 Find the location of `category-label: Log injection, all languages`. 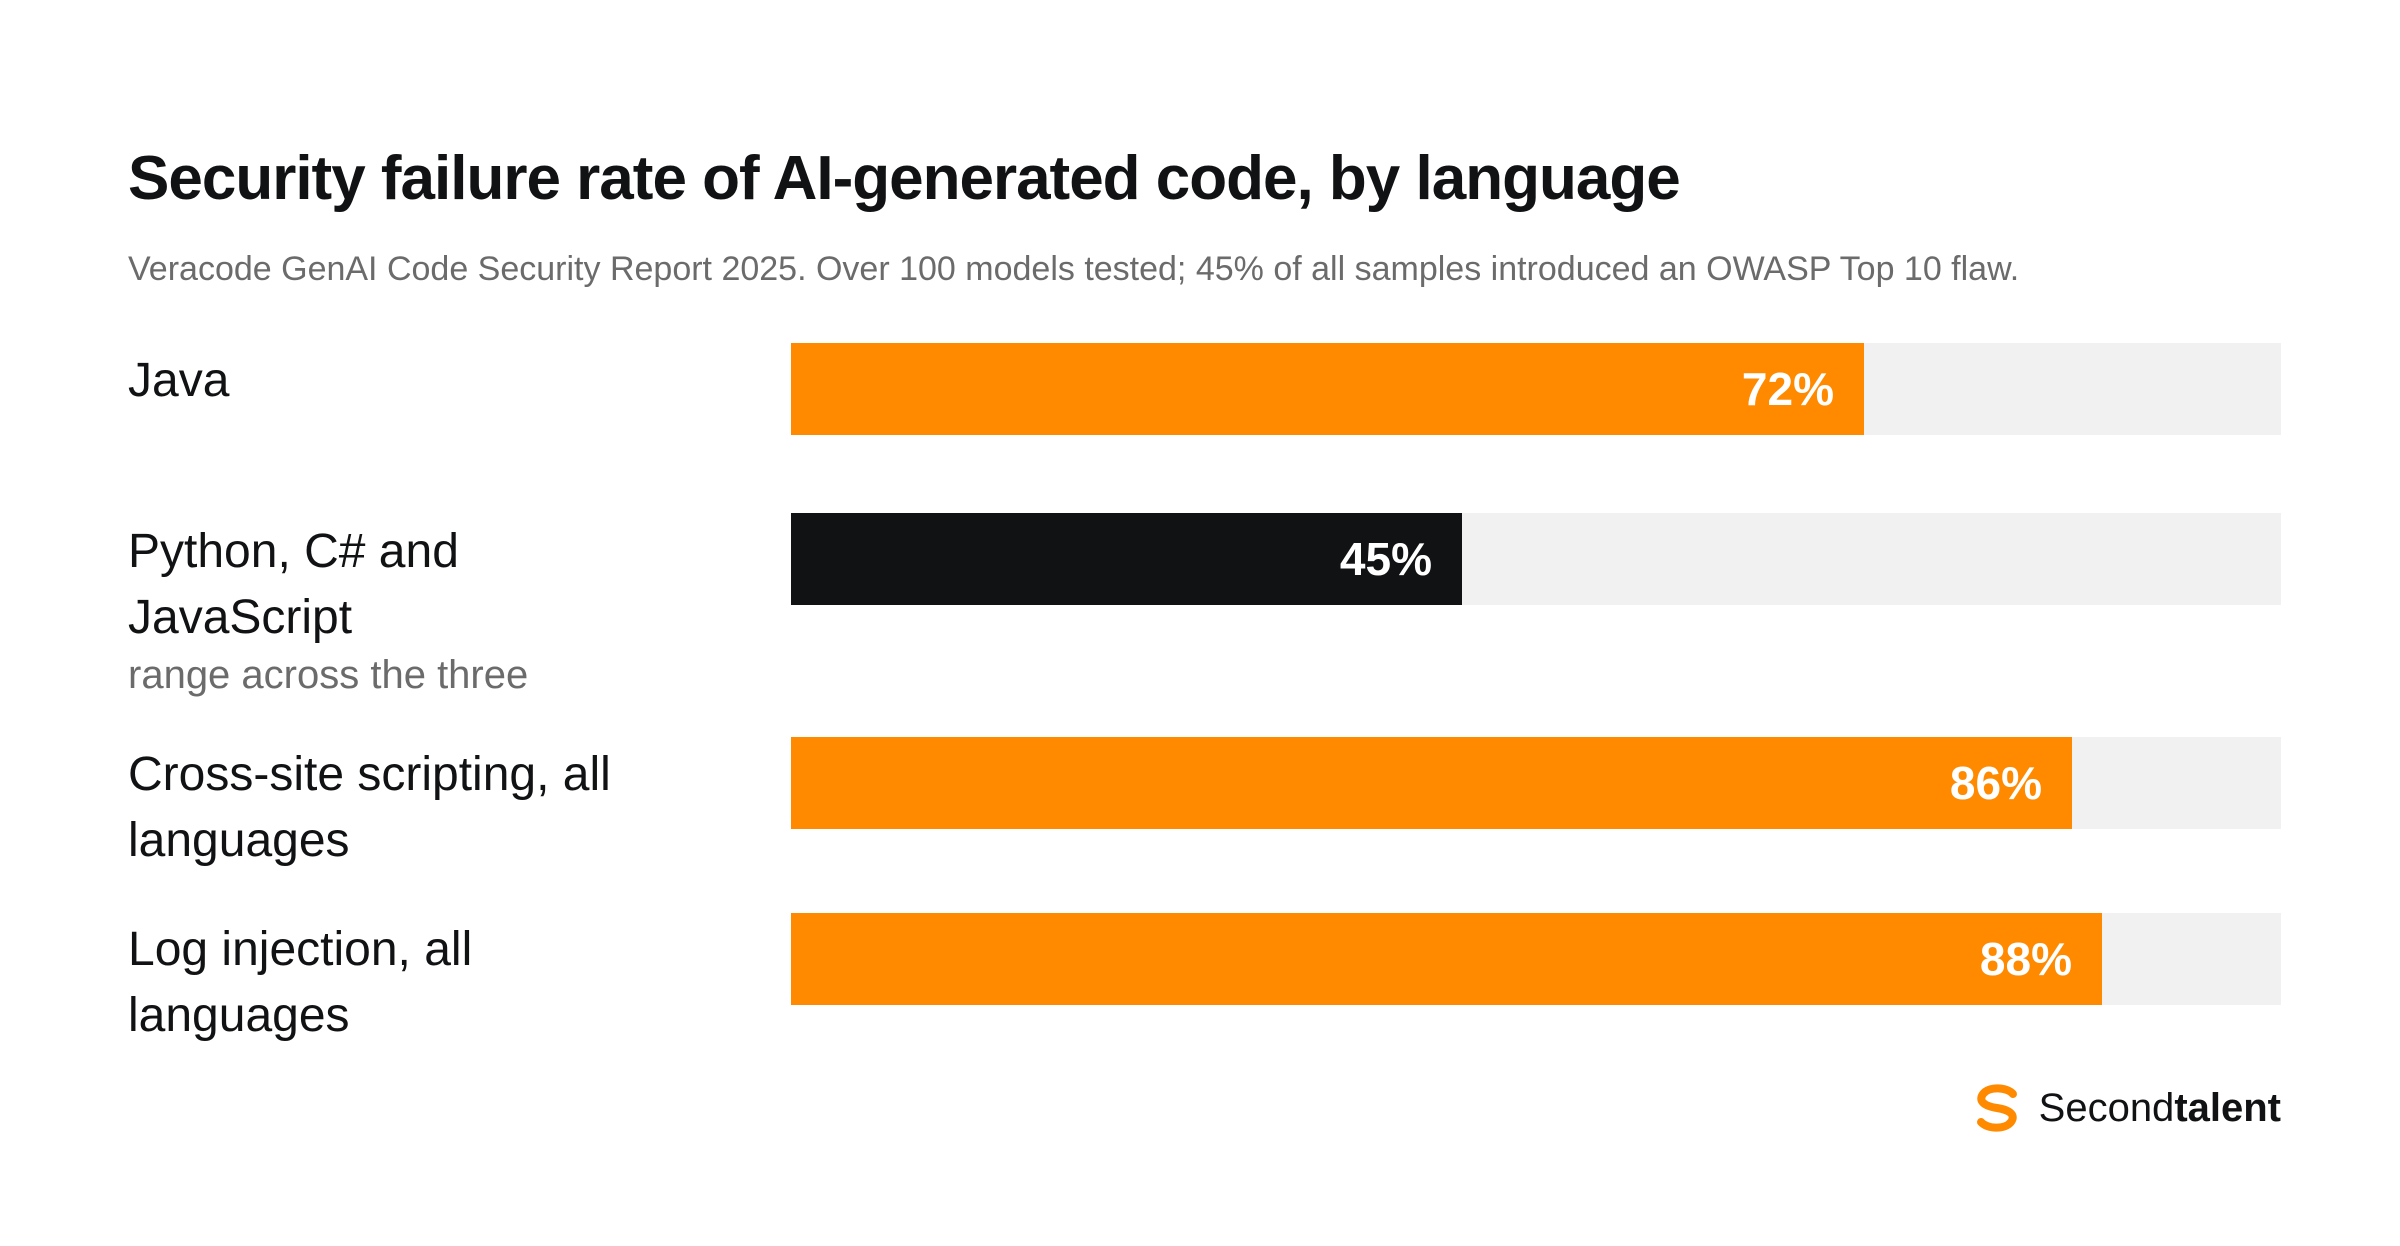

category-label: Log injection, all languages is located at coordinates (408, 983).